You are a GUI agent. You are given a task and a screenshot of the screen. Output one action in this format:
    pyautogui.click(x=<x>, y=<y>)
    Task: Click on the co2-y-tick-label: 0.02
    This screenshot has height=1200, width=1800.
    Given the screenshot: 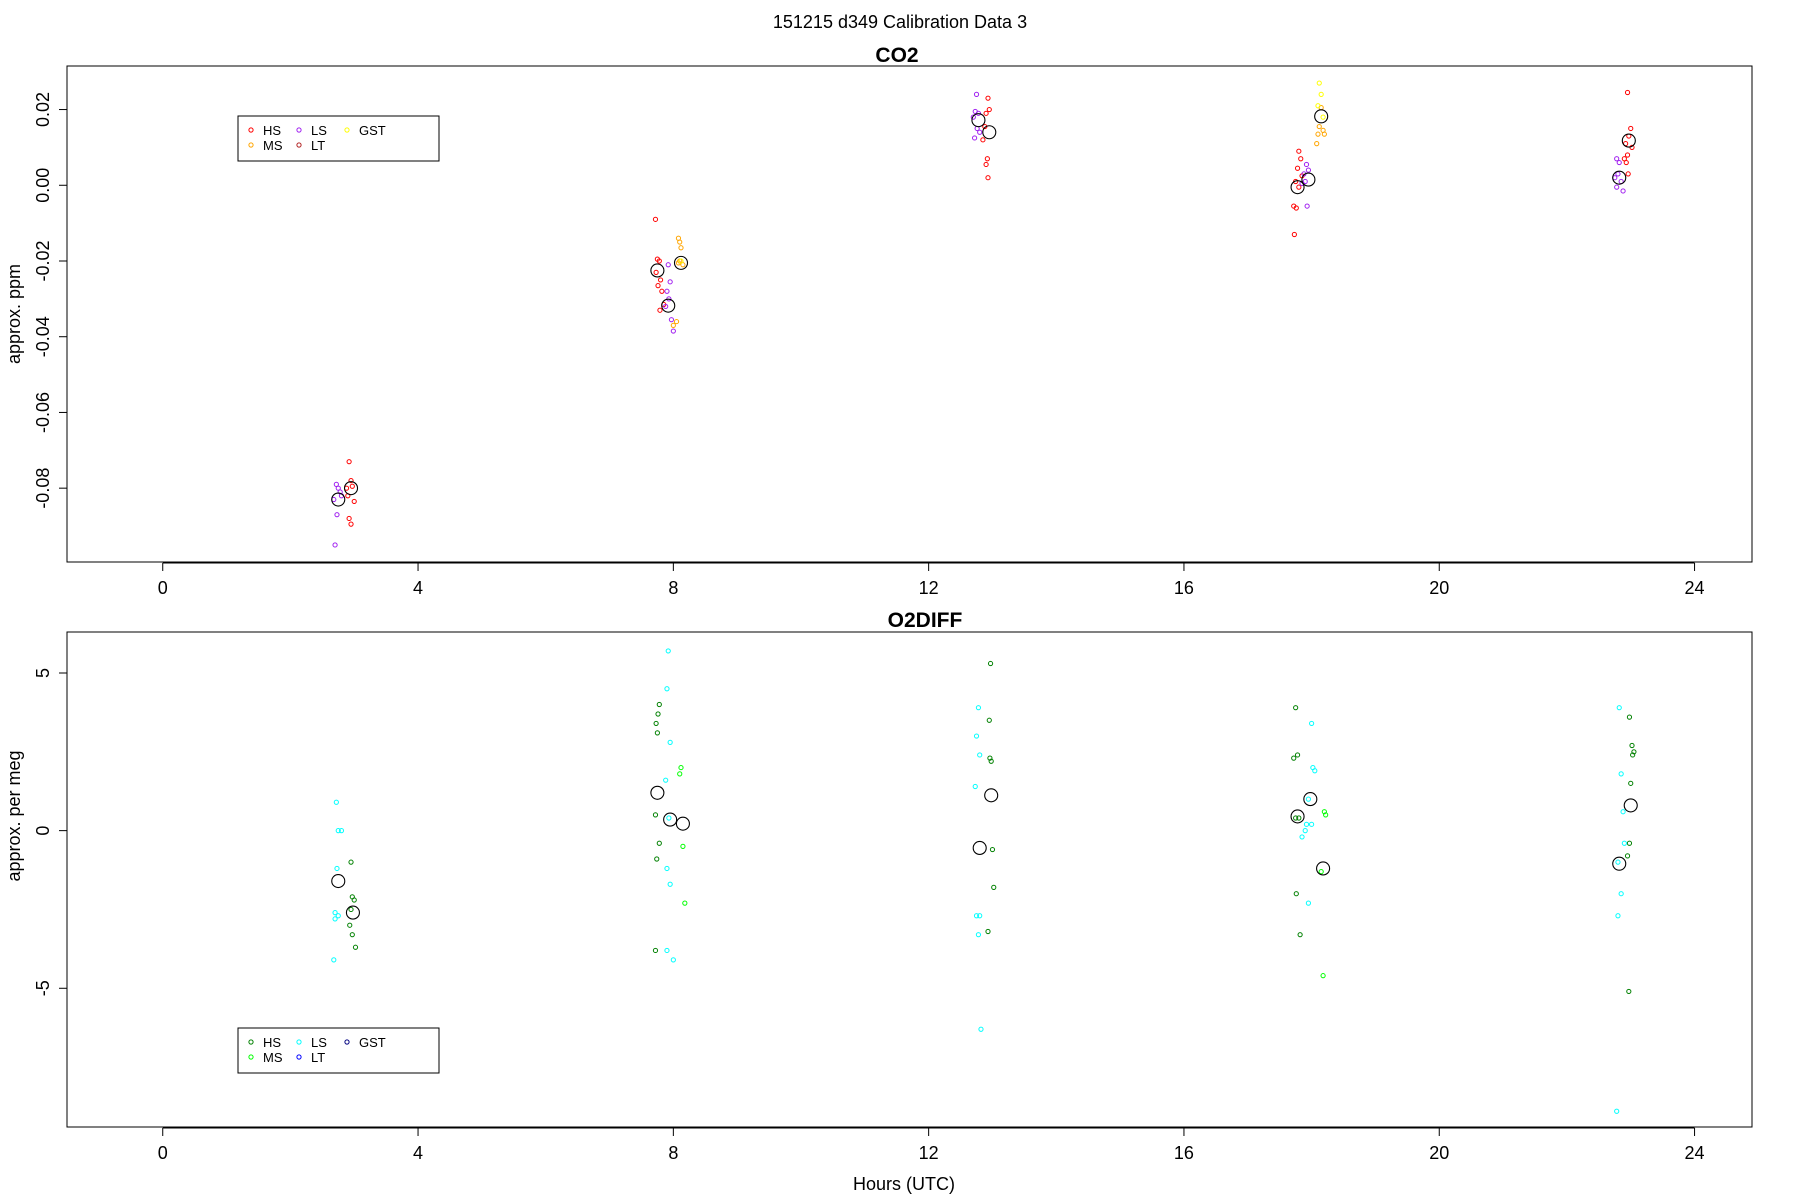 What is the action you would take?
    pyautogui.click(x=43, y=109)
    